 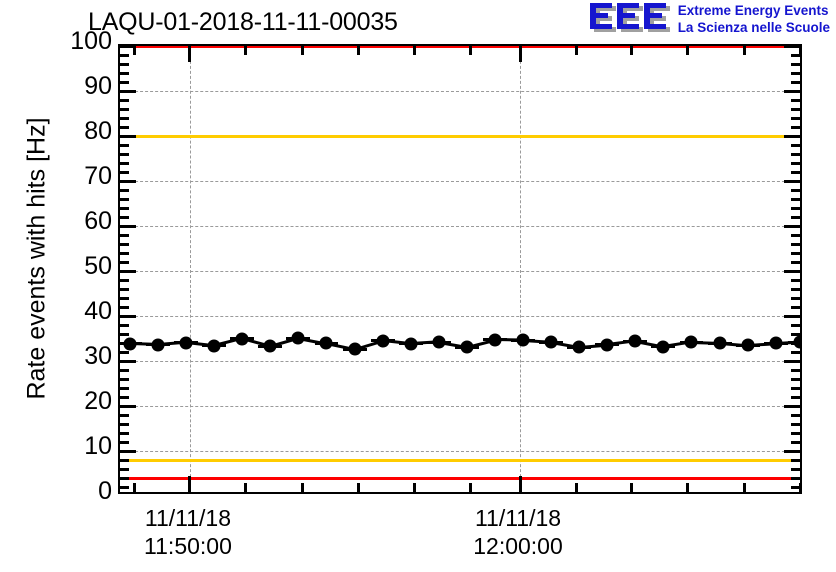 What do you see at coordinates (460, 136) in the screenshot?
I see `threshold-line-upper-warning` at bounding box center [460, 136].